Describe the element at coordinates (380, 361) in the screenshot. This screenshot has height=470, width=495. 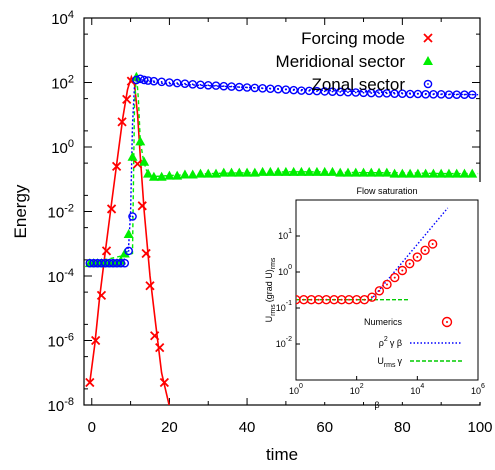
I see `inset-legend-urms-u: U` at that location.